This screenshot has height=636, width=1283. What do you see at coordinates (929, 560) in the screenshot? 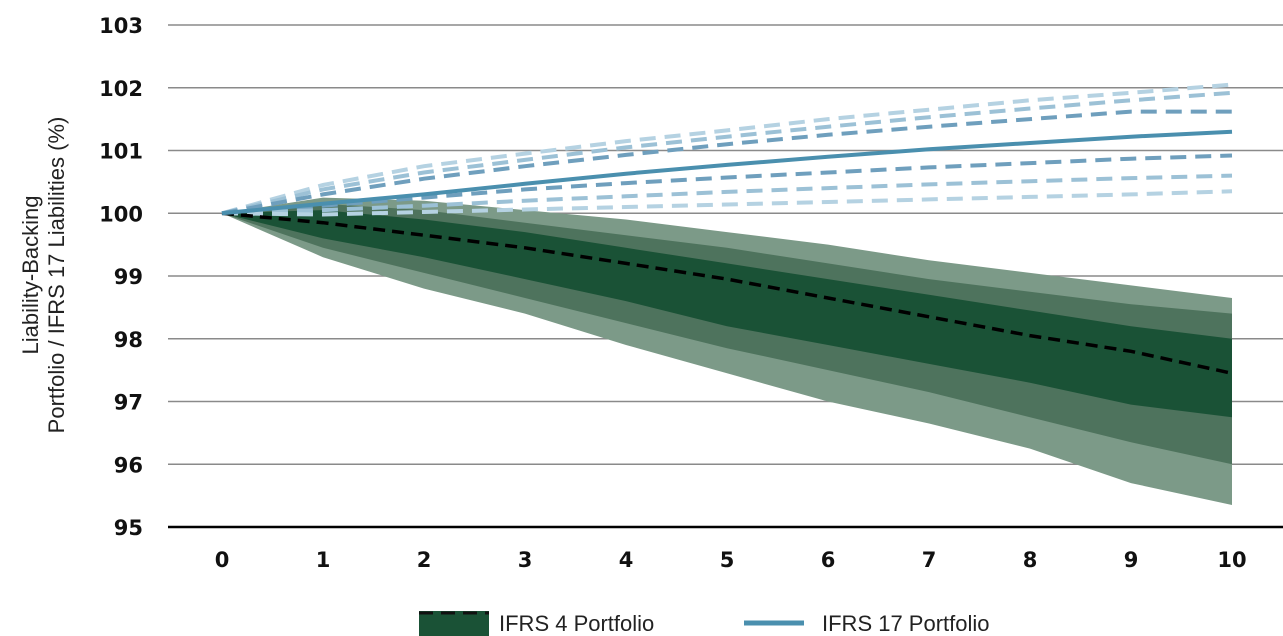
I see `x-tick-label: 7` at bounding box center [929, 560].